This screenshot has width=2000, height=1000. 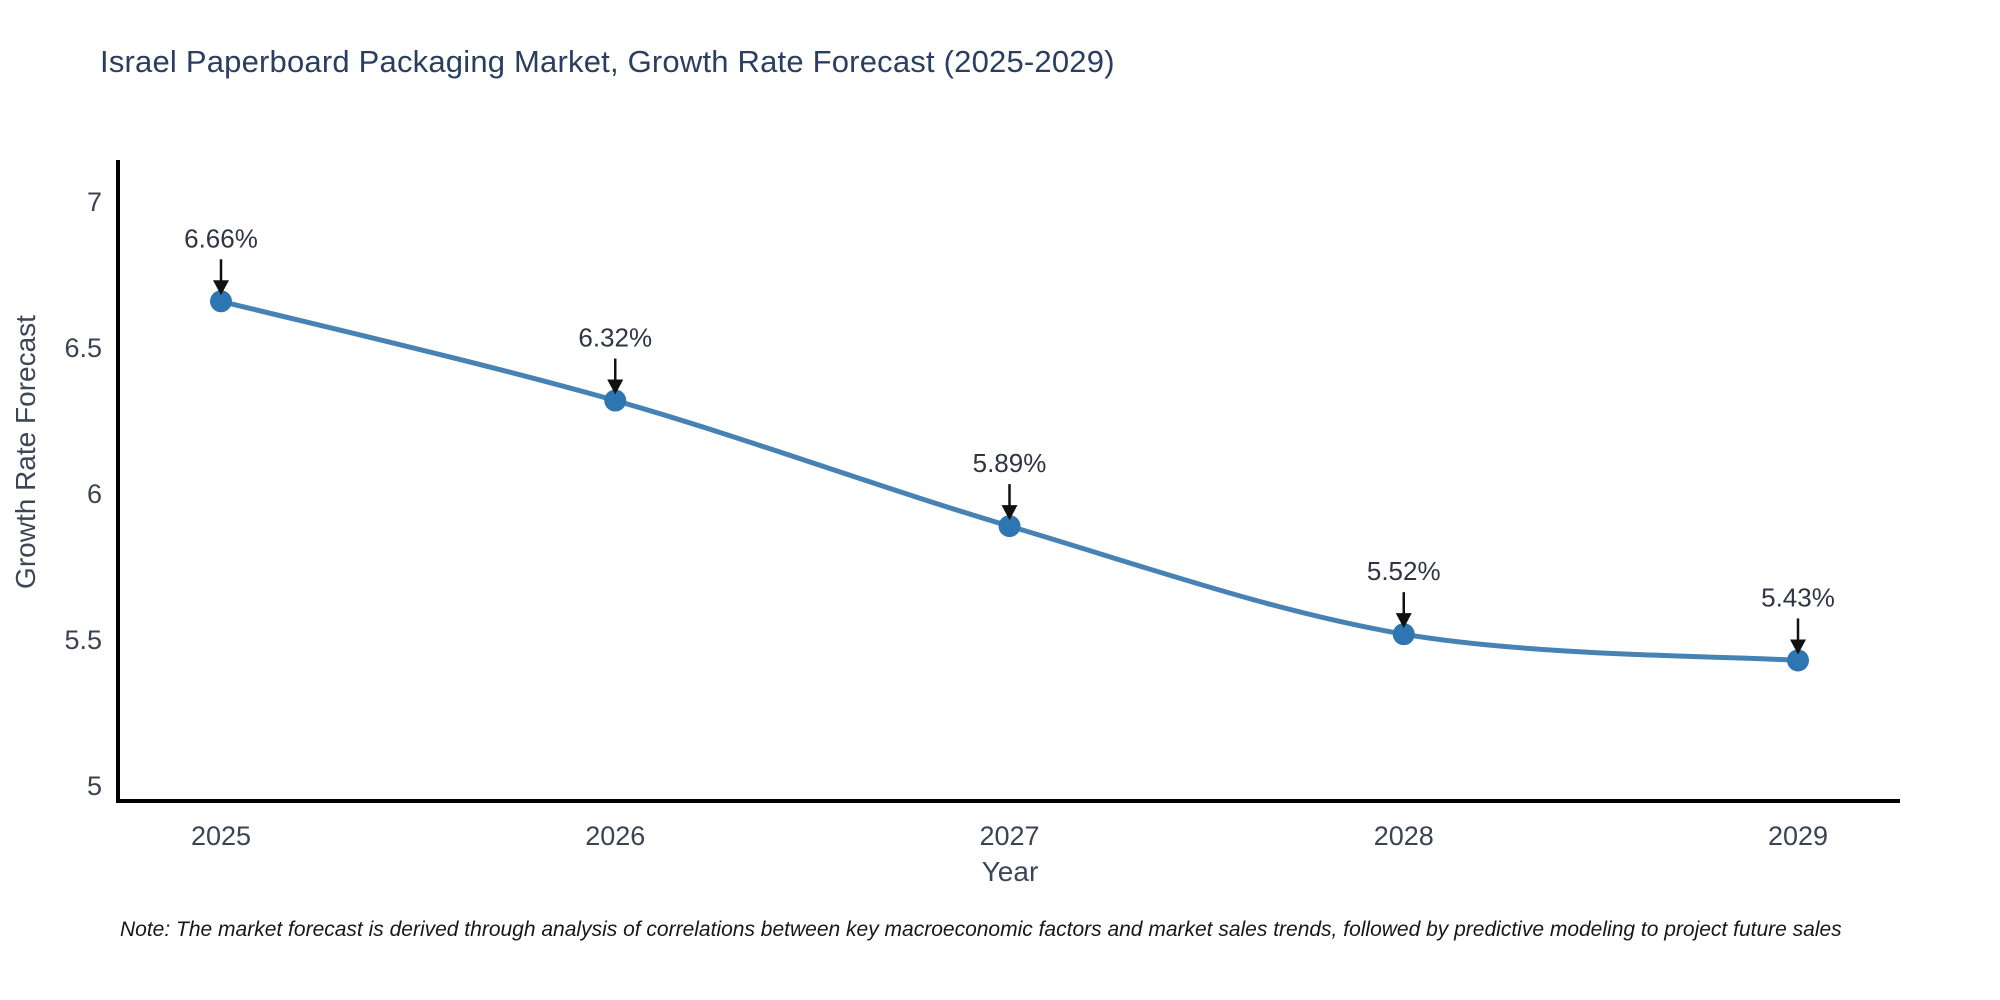 What do you see at coordinates (1010, 463) in the screenshot?
I see `point-label: 5.89%` at bounding box center [1010, 463].